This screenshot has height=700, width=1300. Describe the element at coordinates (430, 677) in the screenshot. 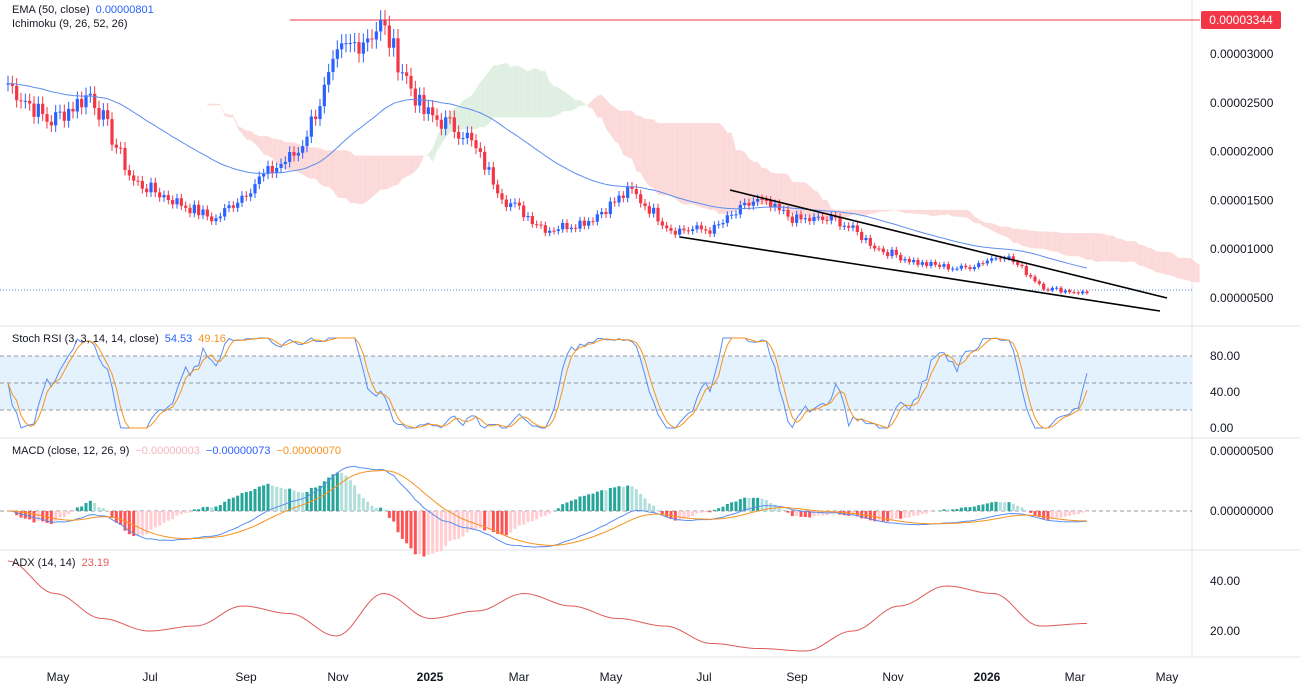

I see `time-axis-label: 2025` at that location.